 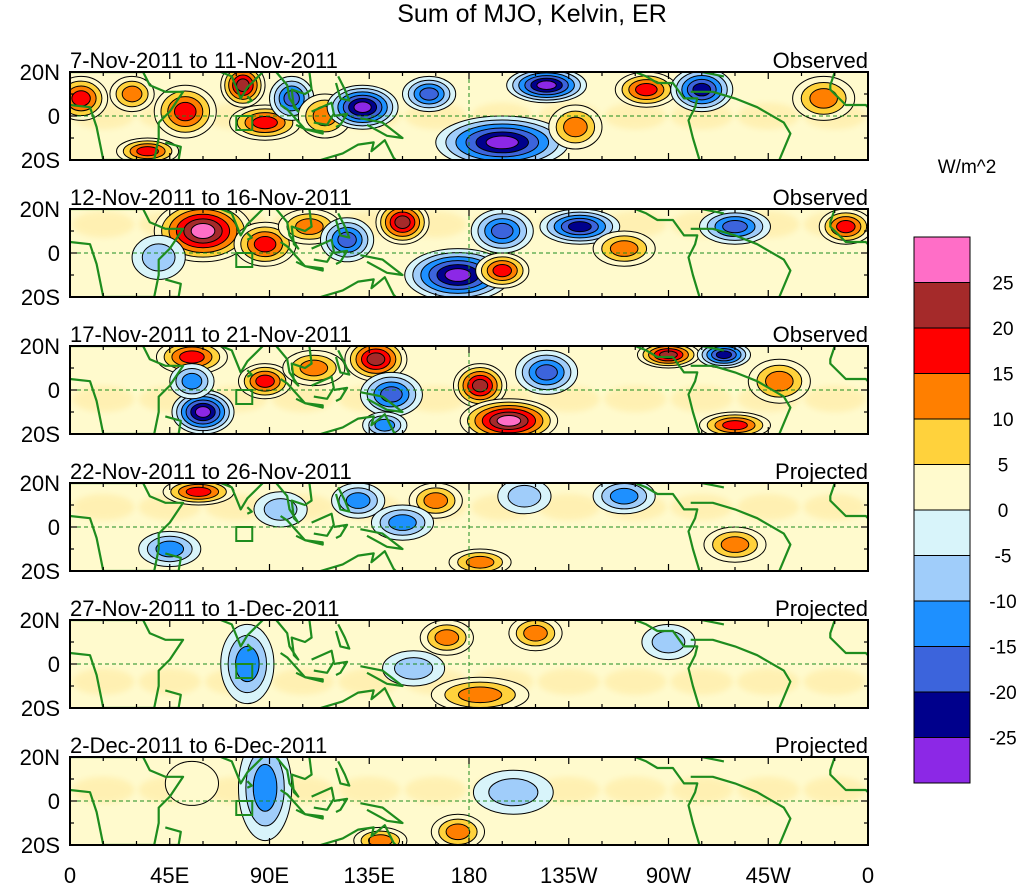 What do you see at coordinates (668, 875) in the screenshot?
I see `x-tick-label: 90W` at bounding box center [668, 875].